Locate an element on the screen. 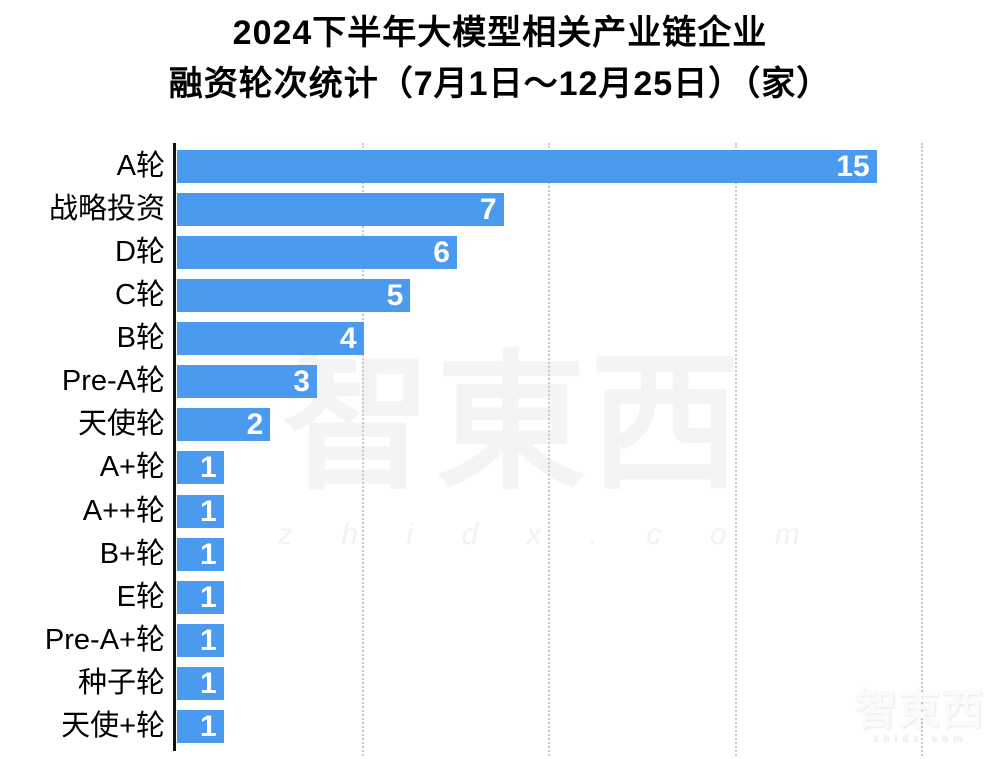  chart-title-line1: 2024下半年大模型相关产业链企业 is located at coordinates (500, 33).